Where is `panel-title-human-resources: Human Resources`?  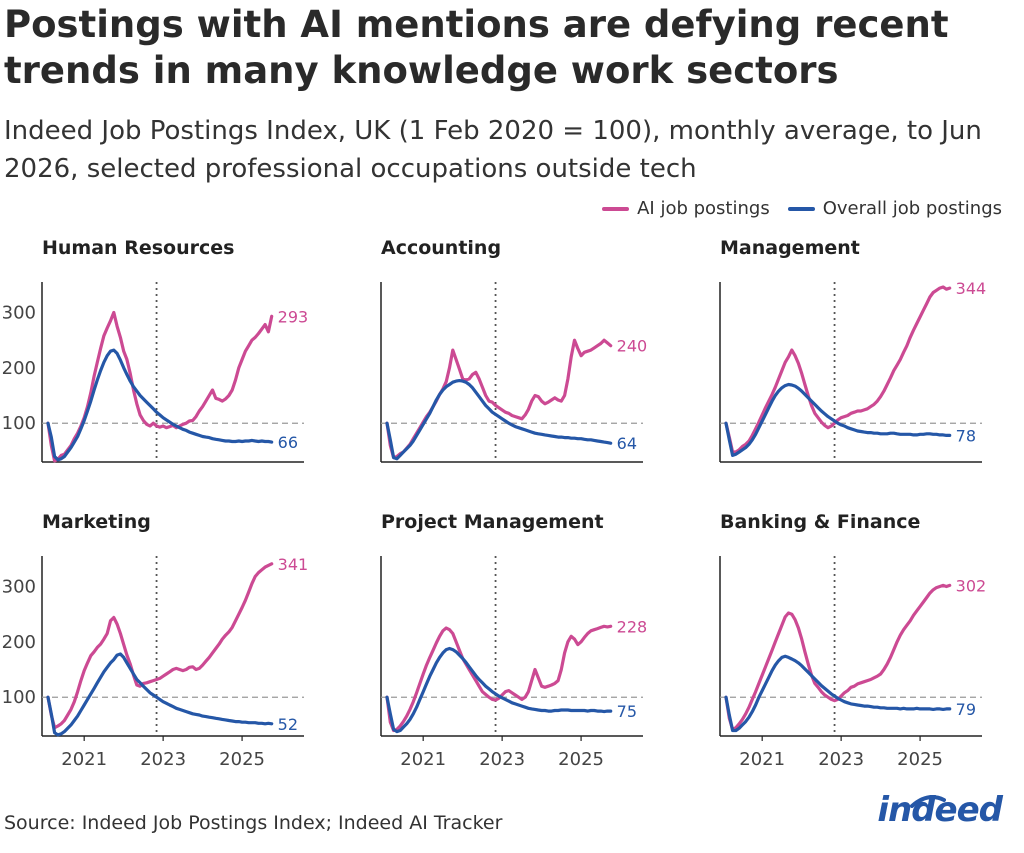
panel-title-human-resources: Human Resources is located at coordinates (138, 248).